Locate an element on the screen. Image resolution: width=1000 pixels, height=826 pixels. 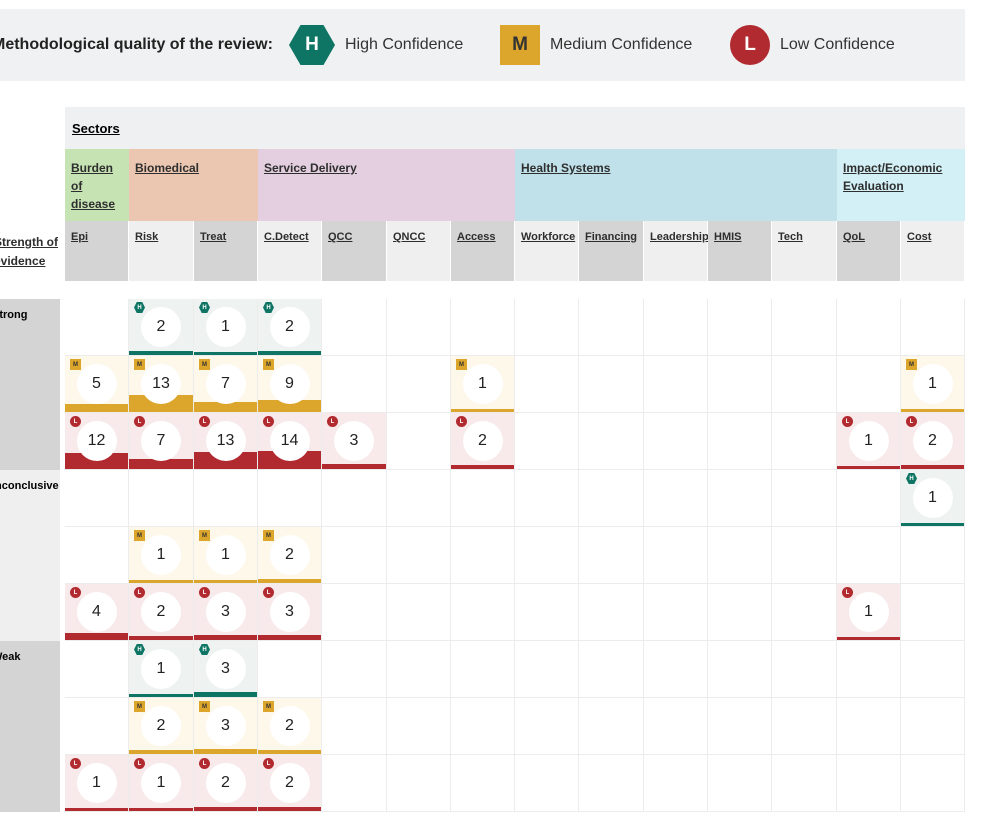
column-header: HMIS is located at coordinates (740, 251).